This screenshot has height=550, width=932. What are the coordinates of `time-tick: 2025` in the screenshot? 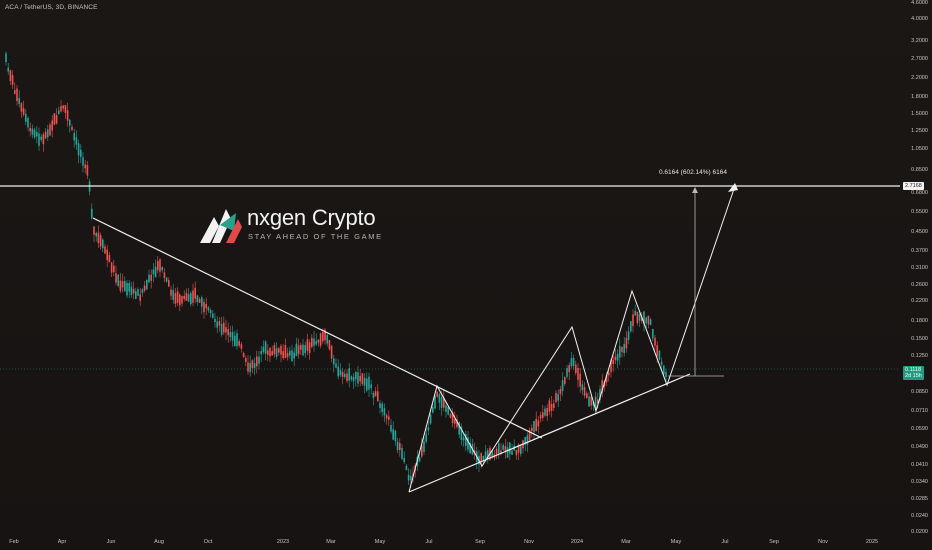 It's located at (872, 542).